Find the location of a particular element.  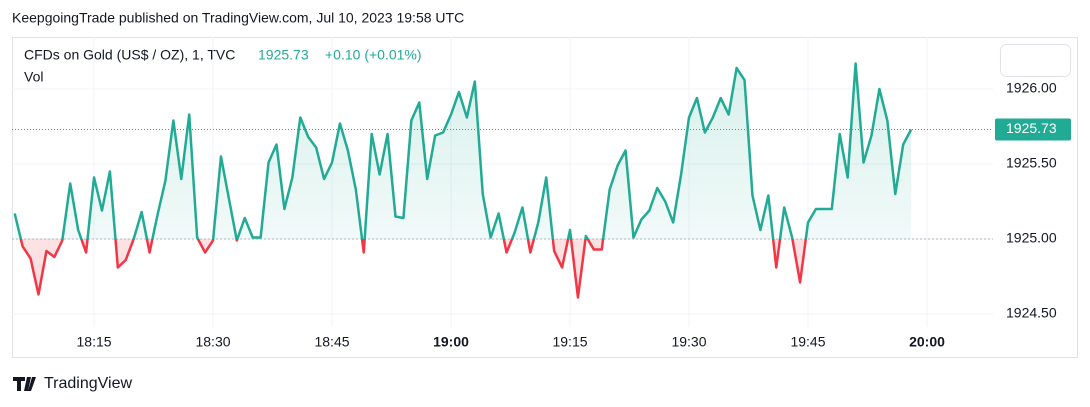

x-tick-label: 20:00 is located at coordinates (927, 342).